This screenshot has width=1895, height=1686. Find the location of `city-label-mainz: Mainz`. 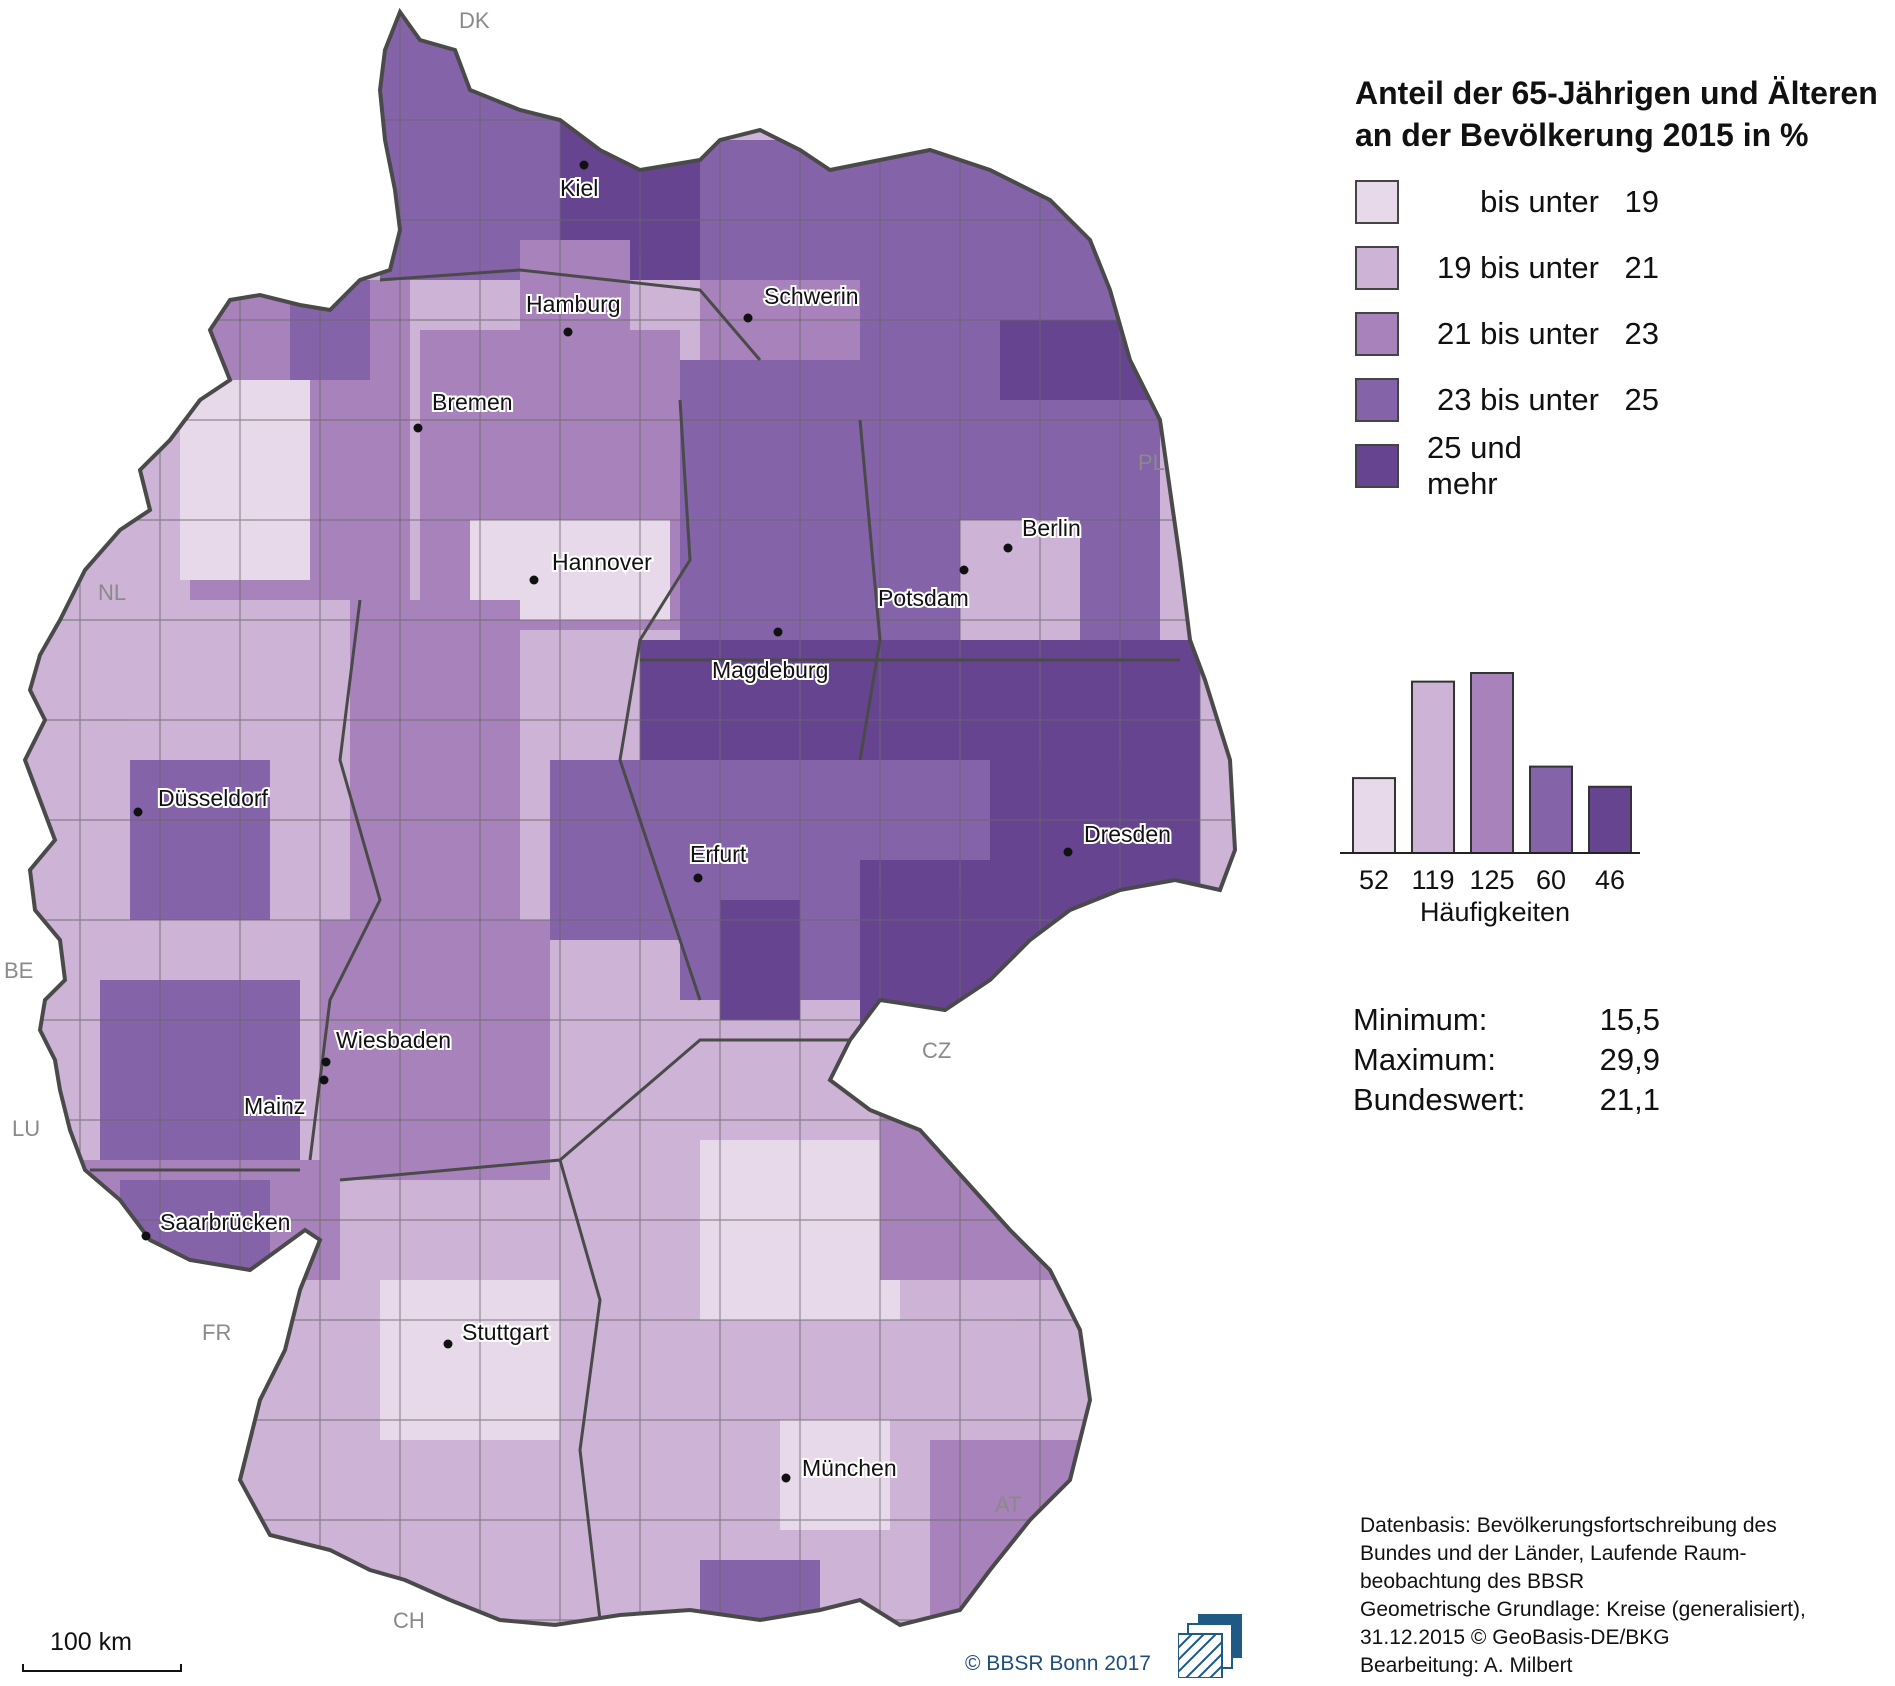

city-label-mainz: Mainz is located at coordinates (274, 1106).